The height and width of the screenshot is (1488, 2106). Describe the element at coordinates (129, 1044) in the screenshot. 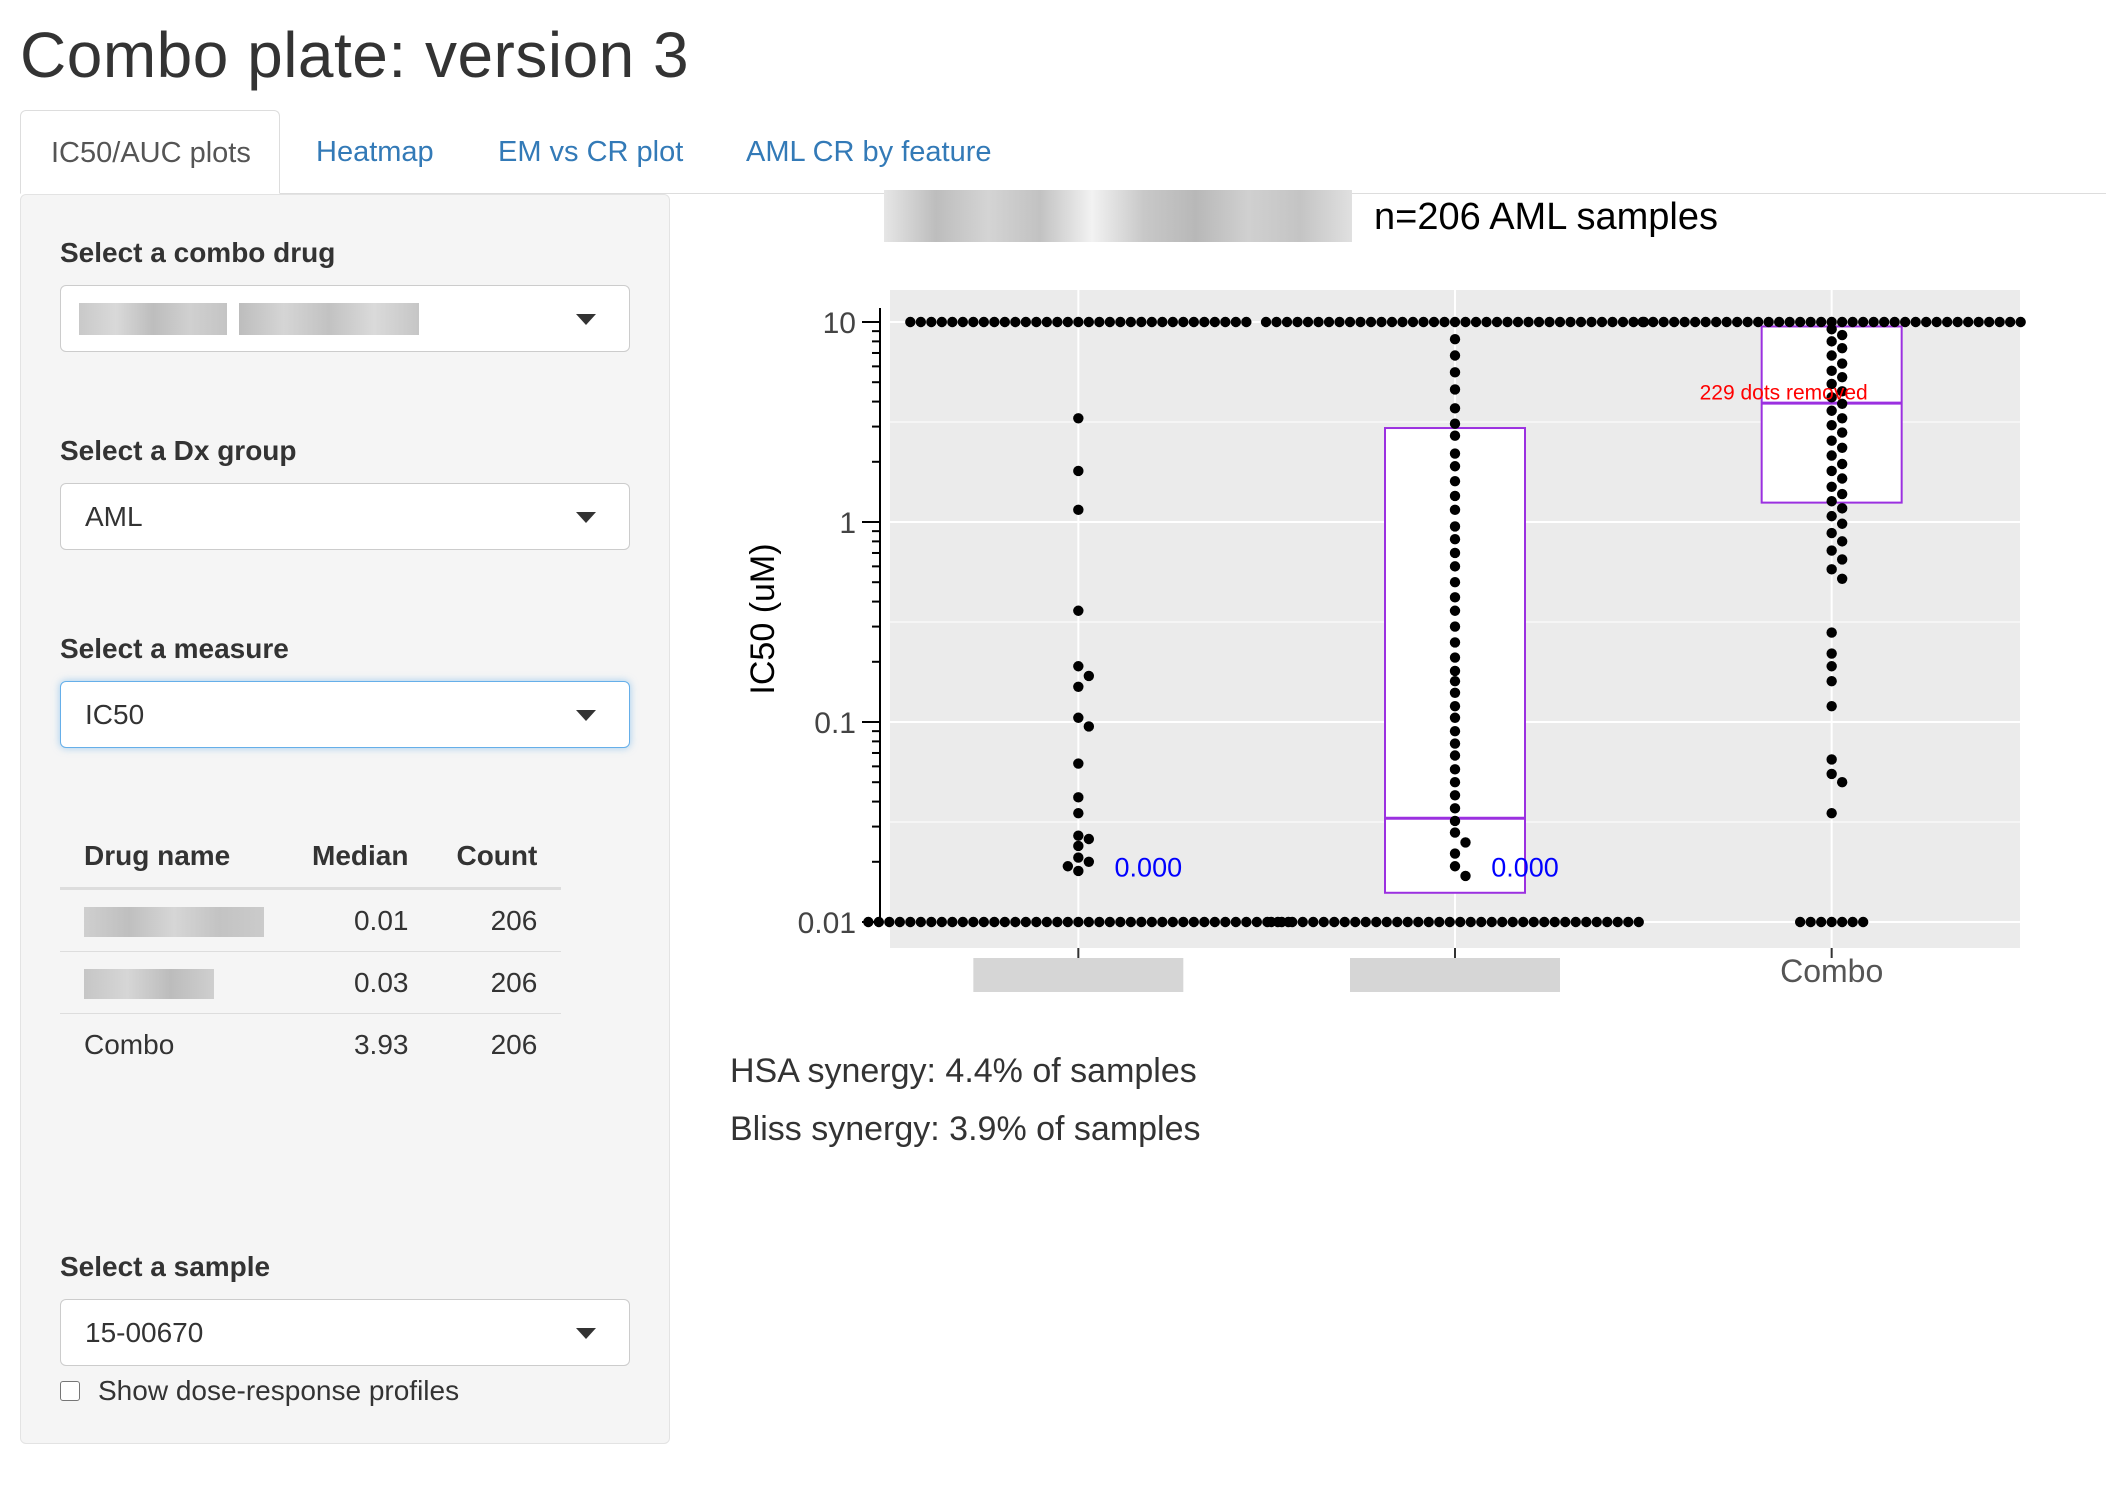

I see `table-cell-drug: Combo` at that location.